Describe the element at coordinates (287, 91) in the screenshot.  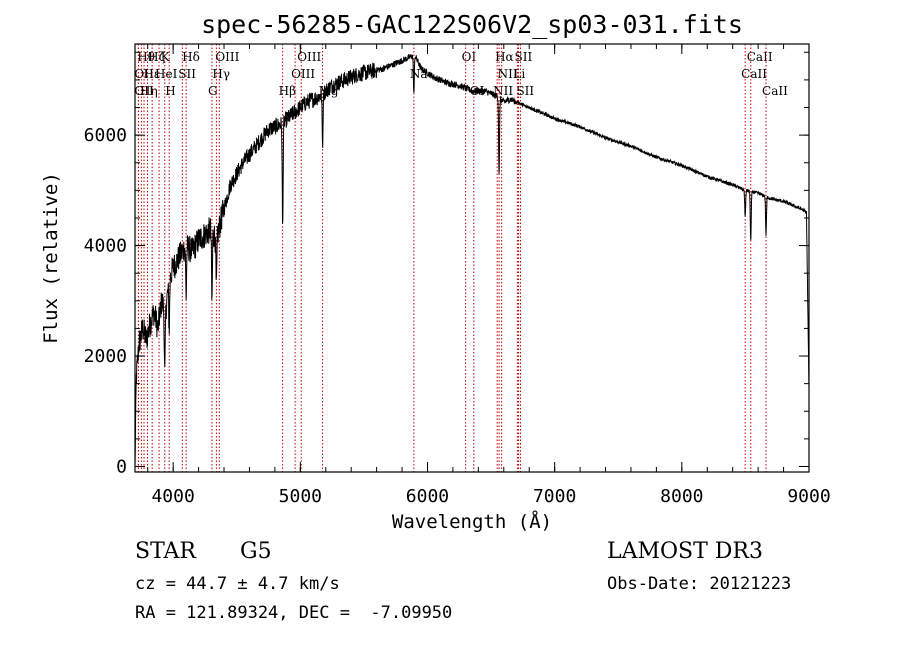
I see `line-marker-label: Hβ` at that location.